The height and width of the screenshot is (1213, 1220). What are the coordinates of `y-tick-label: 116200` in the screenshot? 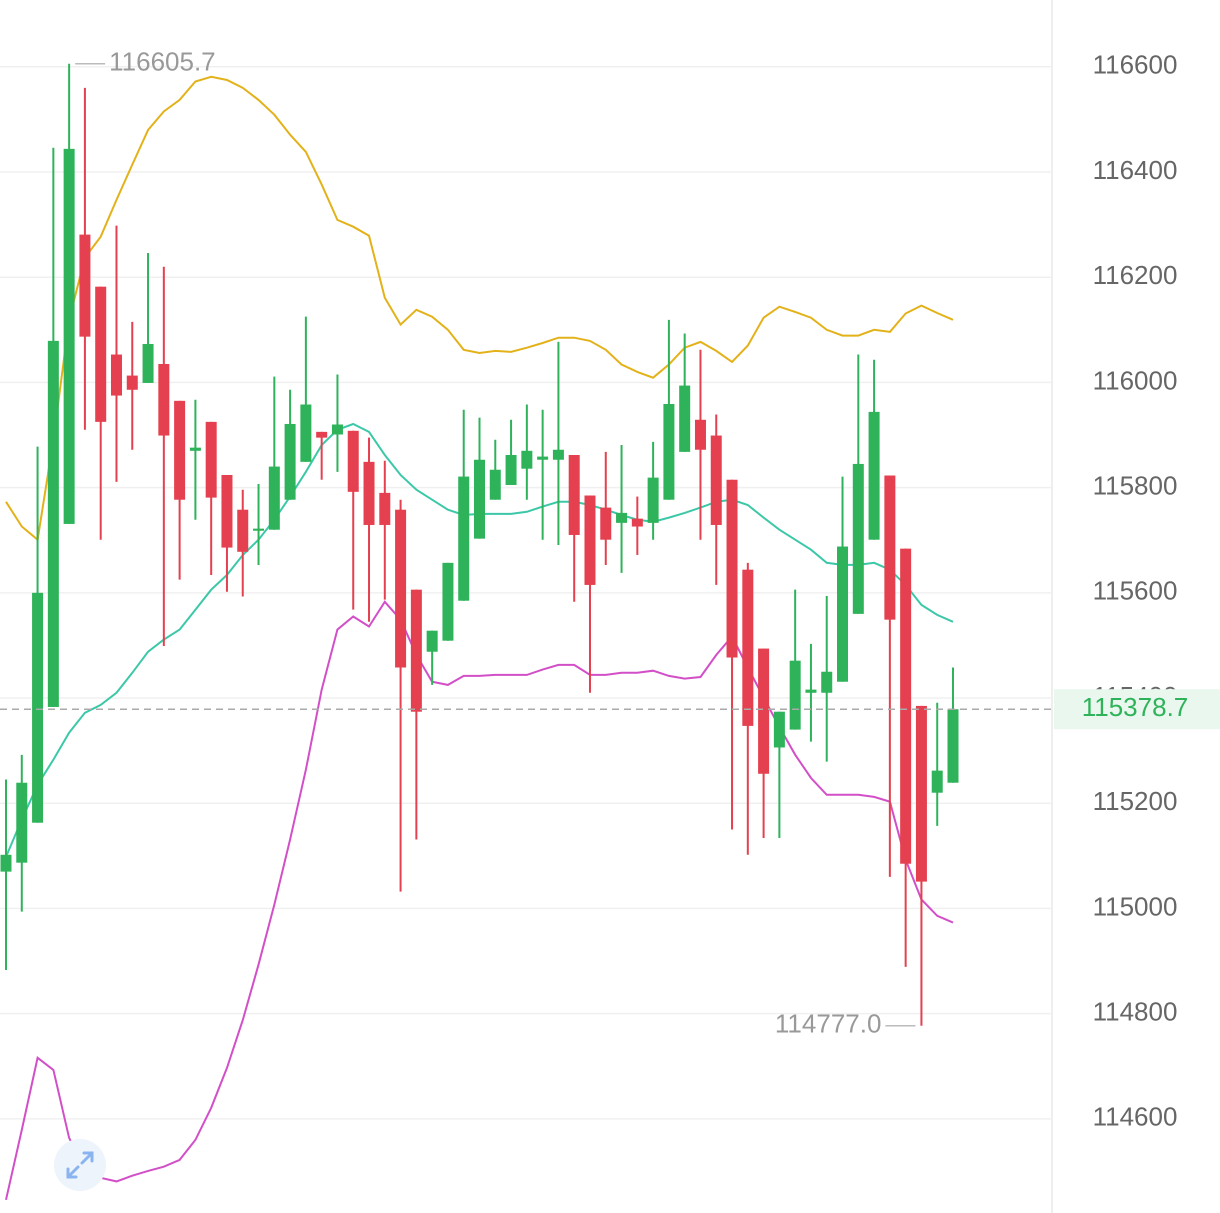 It's located at (1135, 275).